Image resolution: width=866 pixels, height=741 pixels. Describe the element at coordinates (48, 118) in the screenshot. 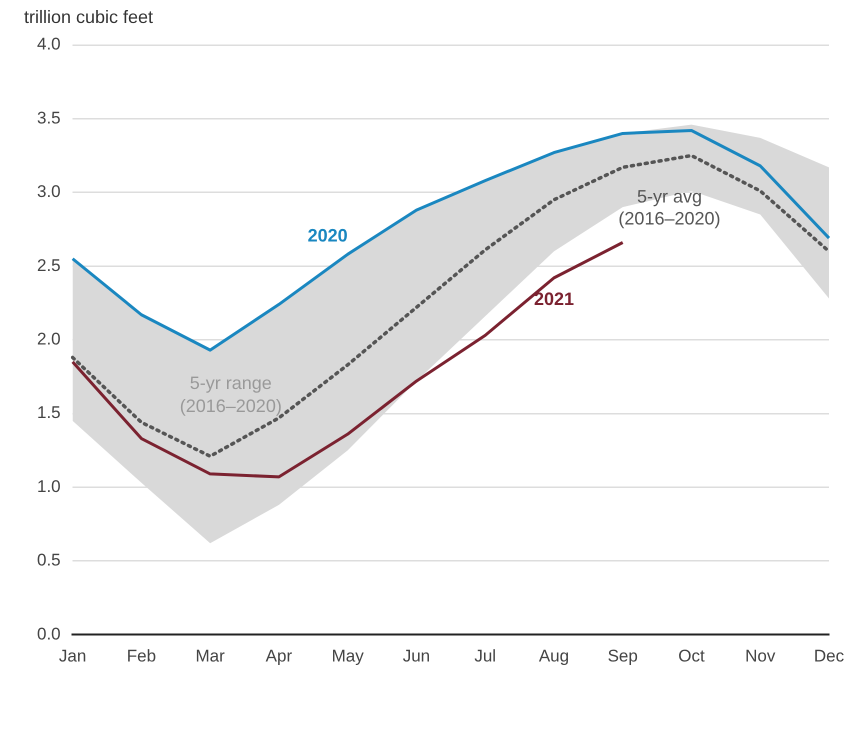

I see `y-tick-label: 3.5` at that location.